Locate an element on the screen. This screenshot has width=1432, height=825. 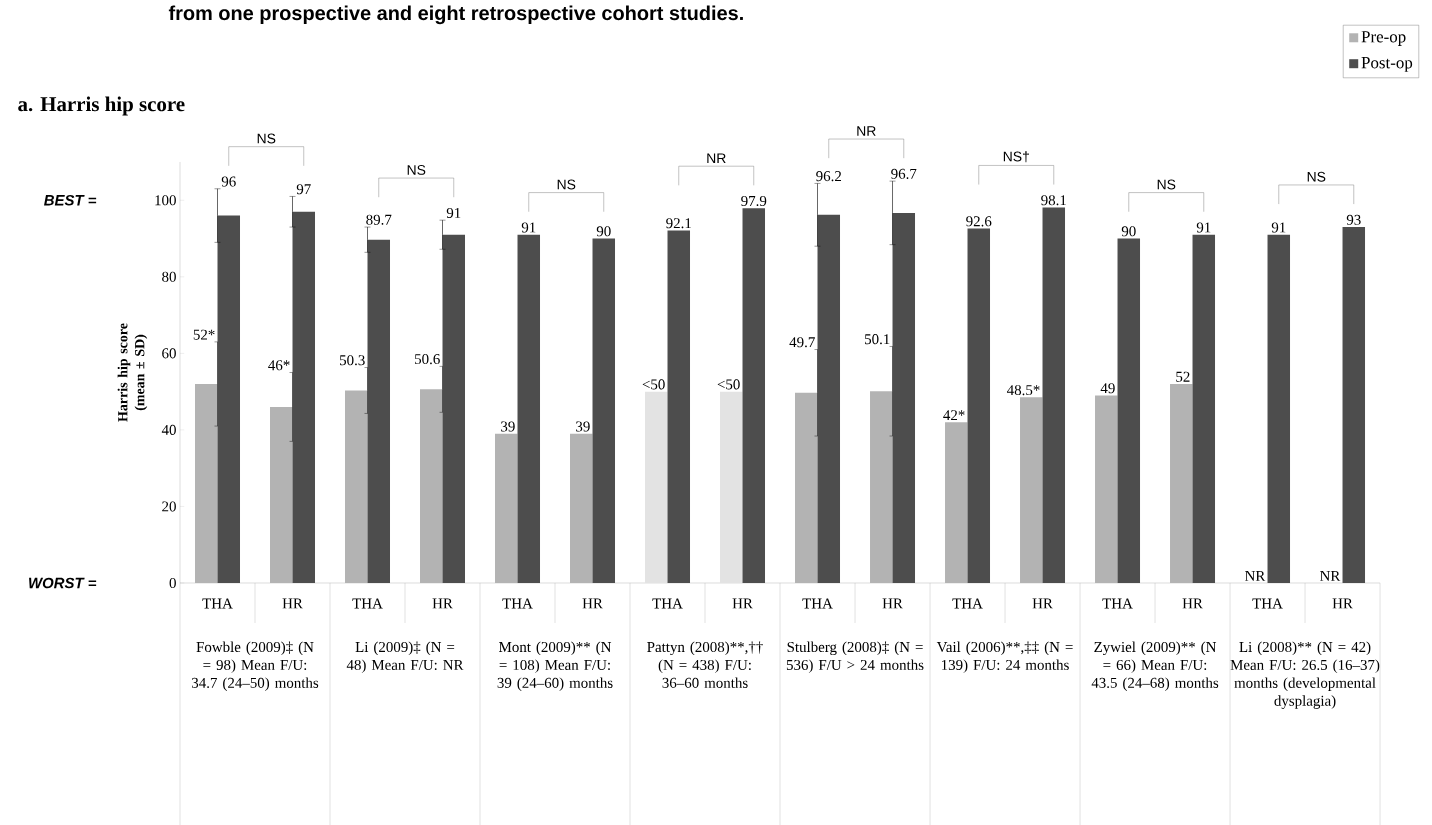
text: Vail (2006)**,‡‡ (N = 139) F/U: 24 months is located at coordinates (1004, 657).